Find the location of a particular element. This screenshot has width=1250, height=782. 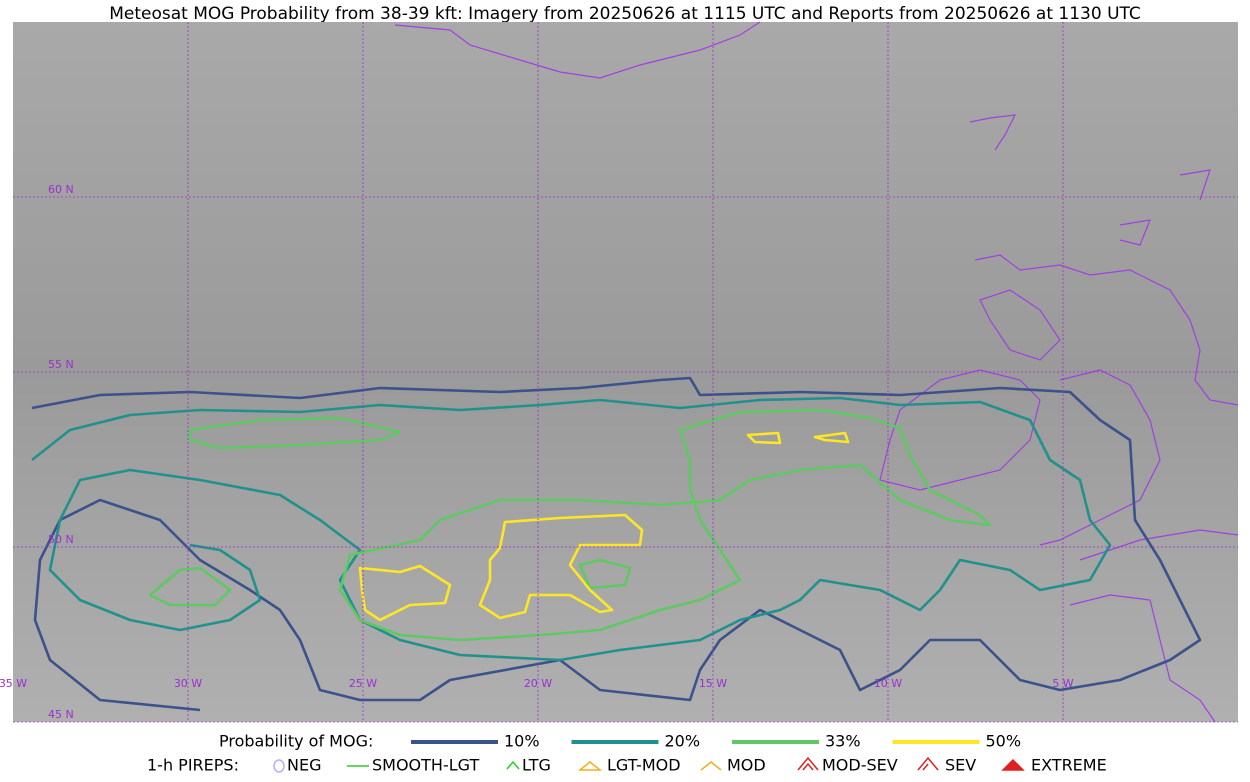

legend-label: 33% is located at coordinates (843, 741).